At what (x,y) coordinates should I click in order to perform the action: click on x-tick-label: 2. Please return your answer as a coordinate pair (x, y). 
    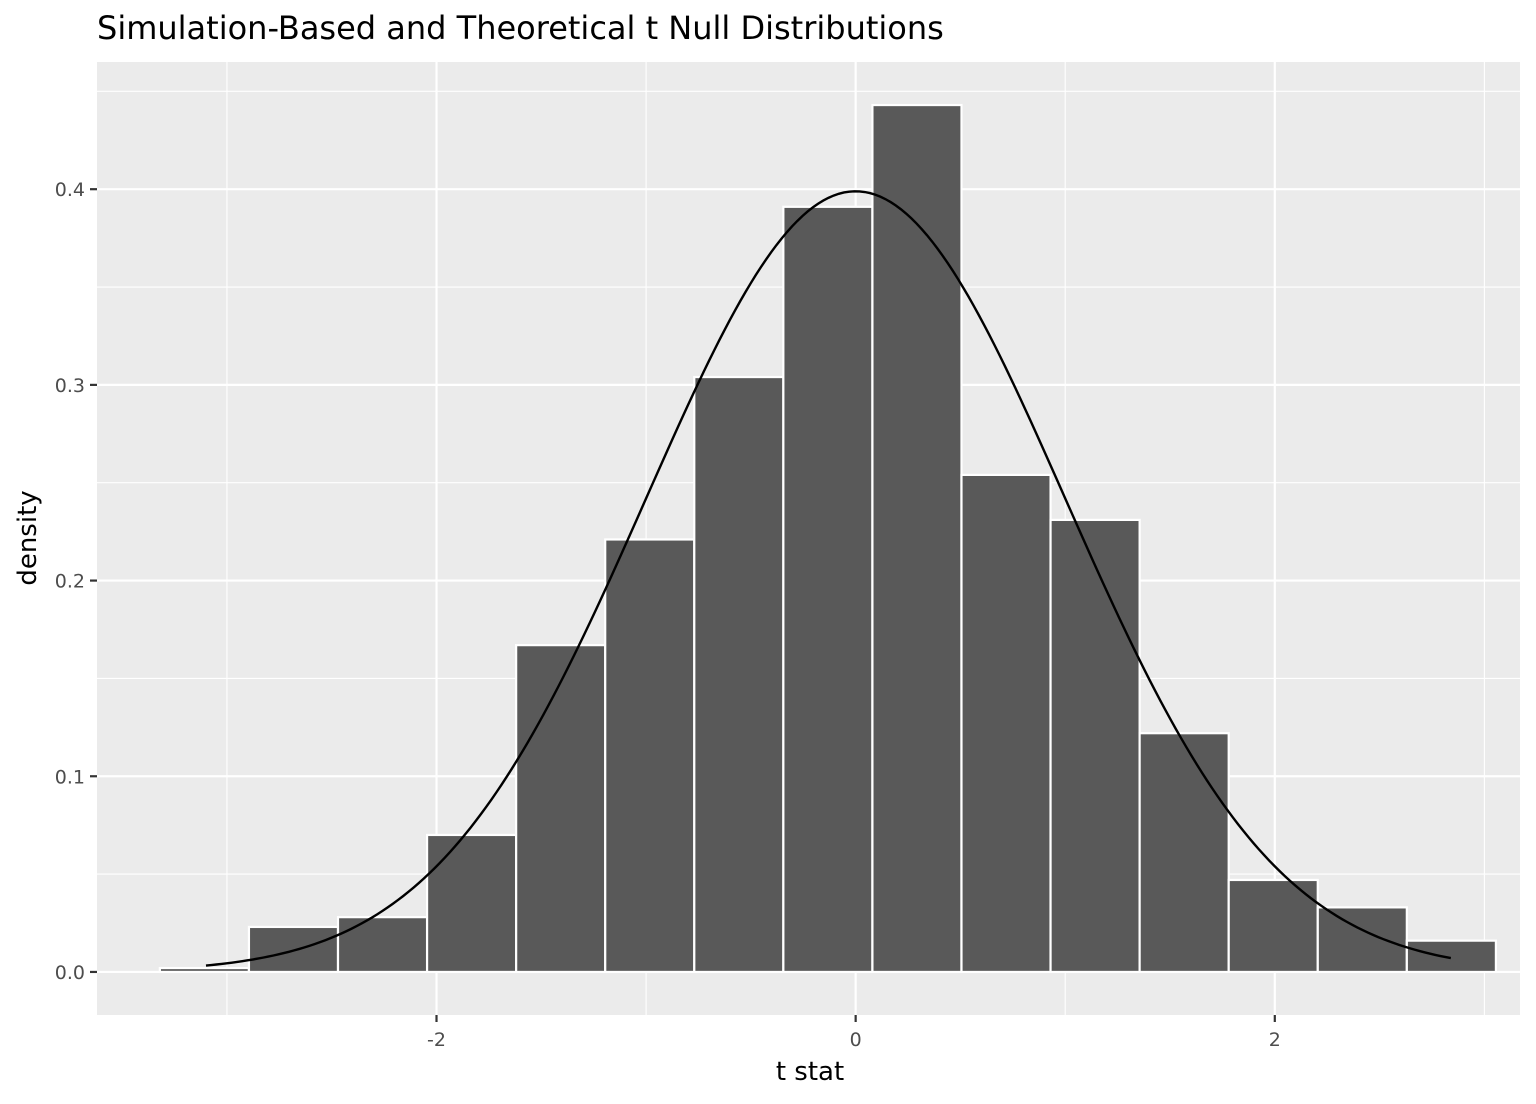
    Looking at the image, I should click on (1275, 1040).